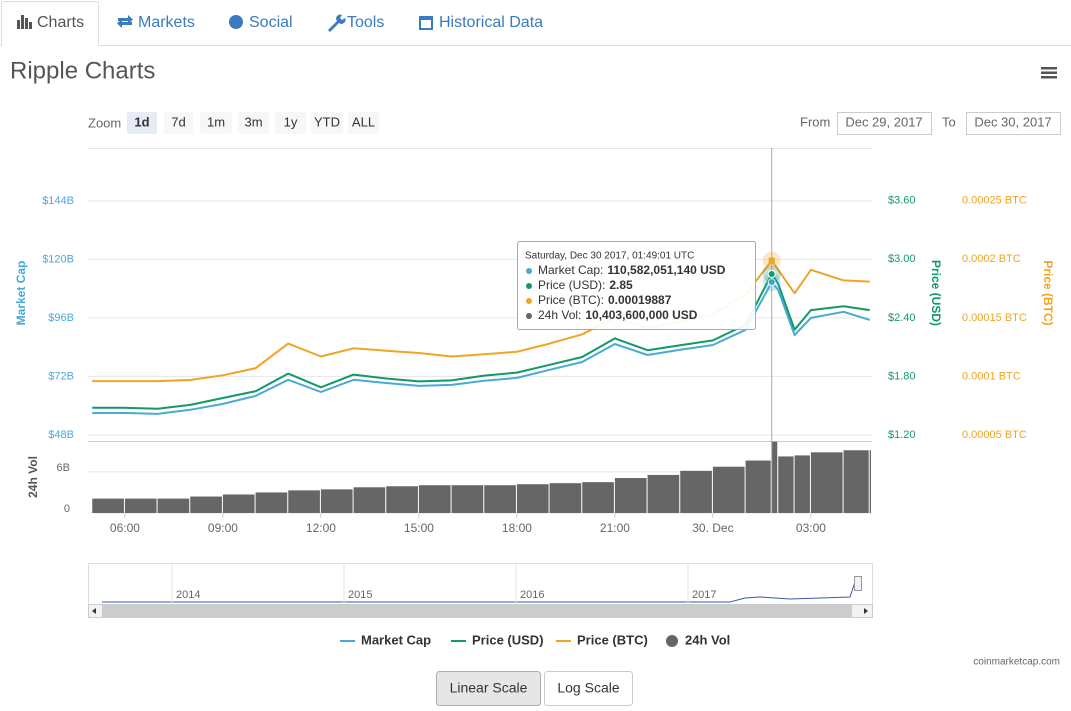 Image resolution: width=1071 pixels, height=711 pixels. I want to click on tab: Markets, so click(166, 22).